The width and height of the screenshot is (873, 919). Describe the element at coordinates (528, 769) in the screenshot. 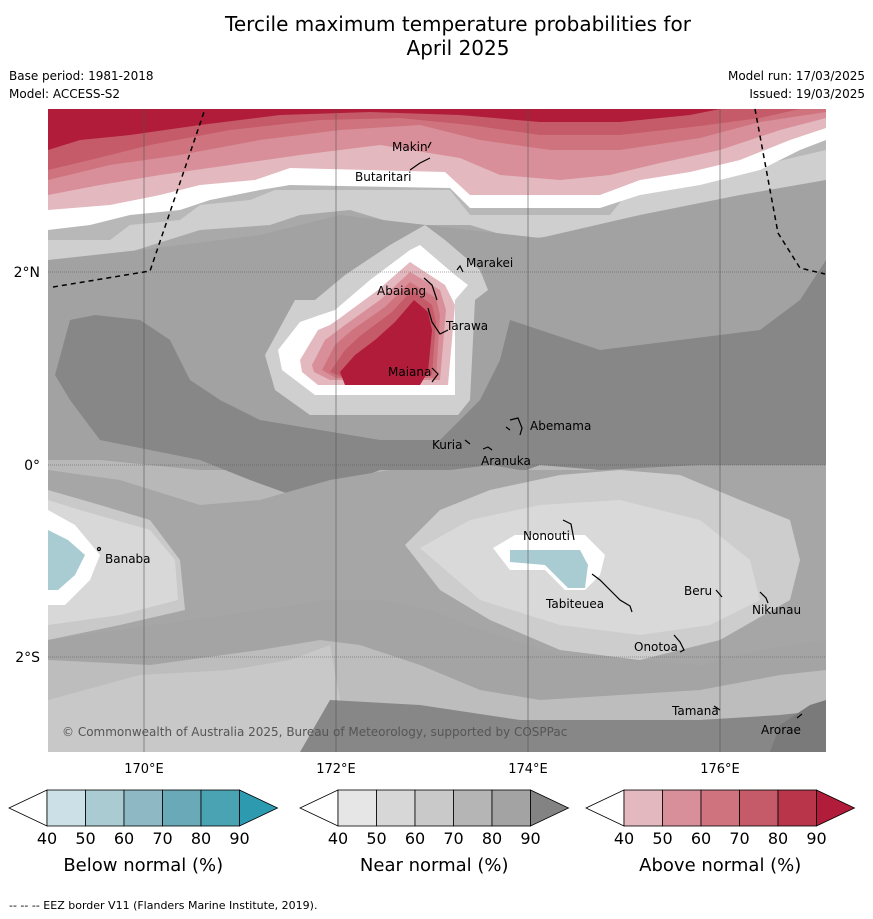

I see `lon-label-174e: 174°E` at that location.